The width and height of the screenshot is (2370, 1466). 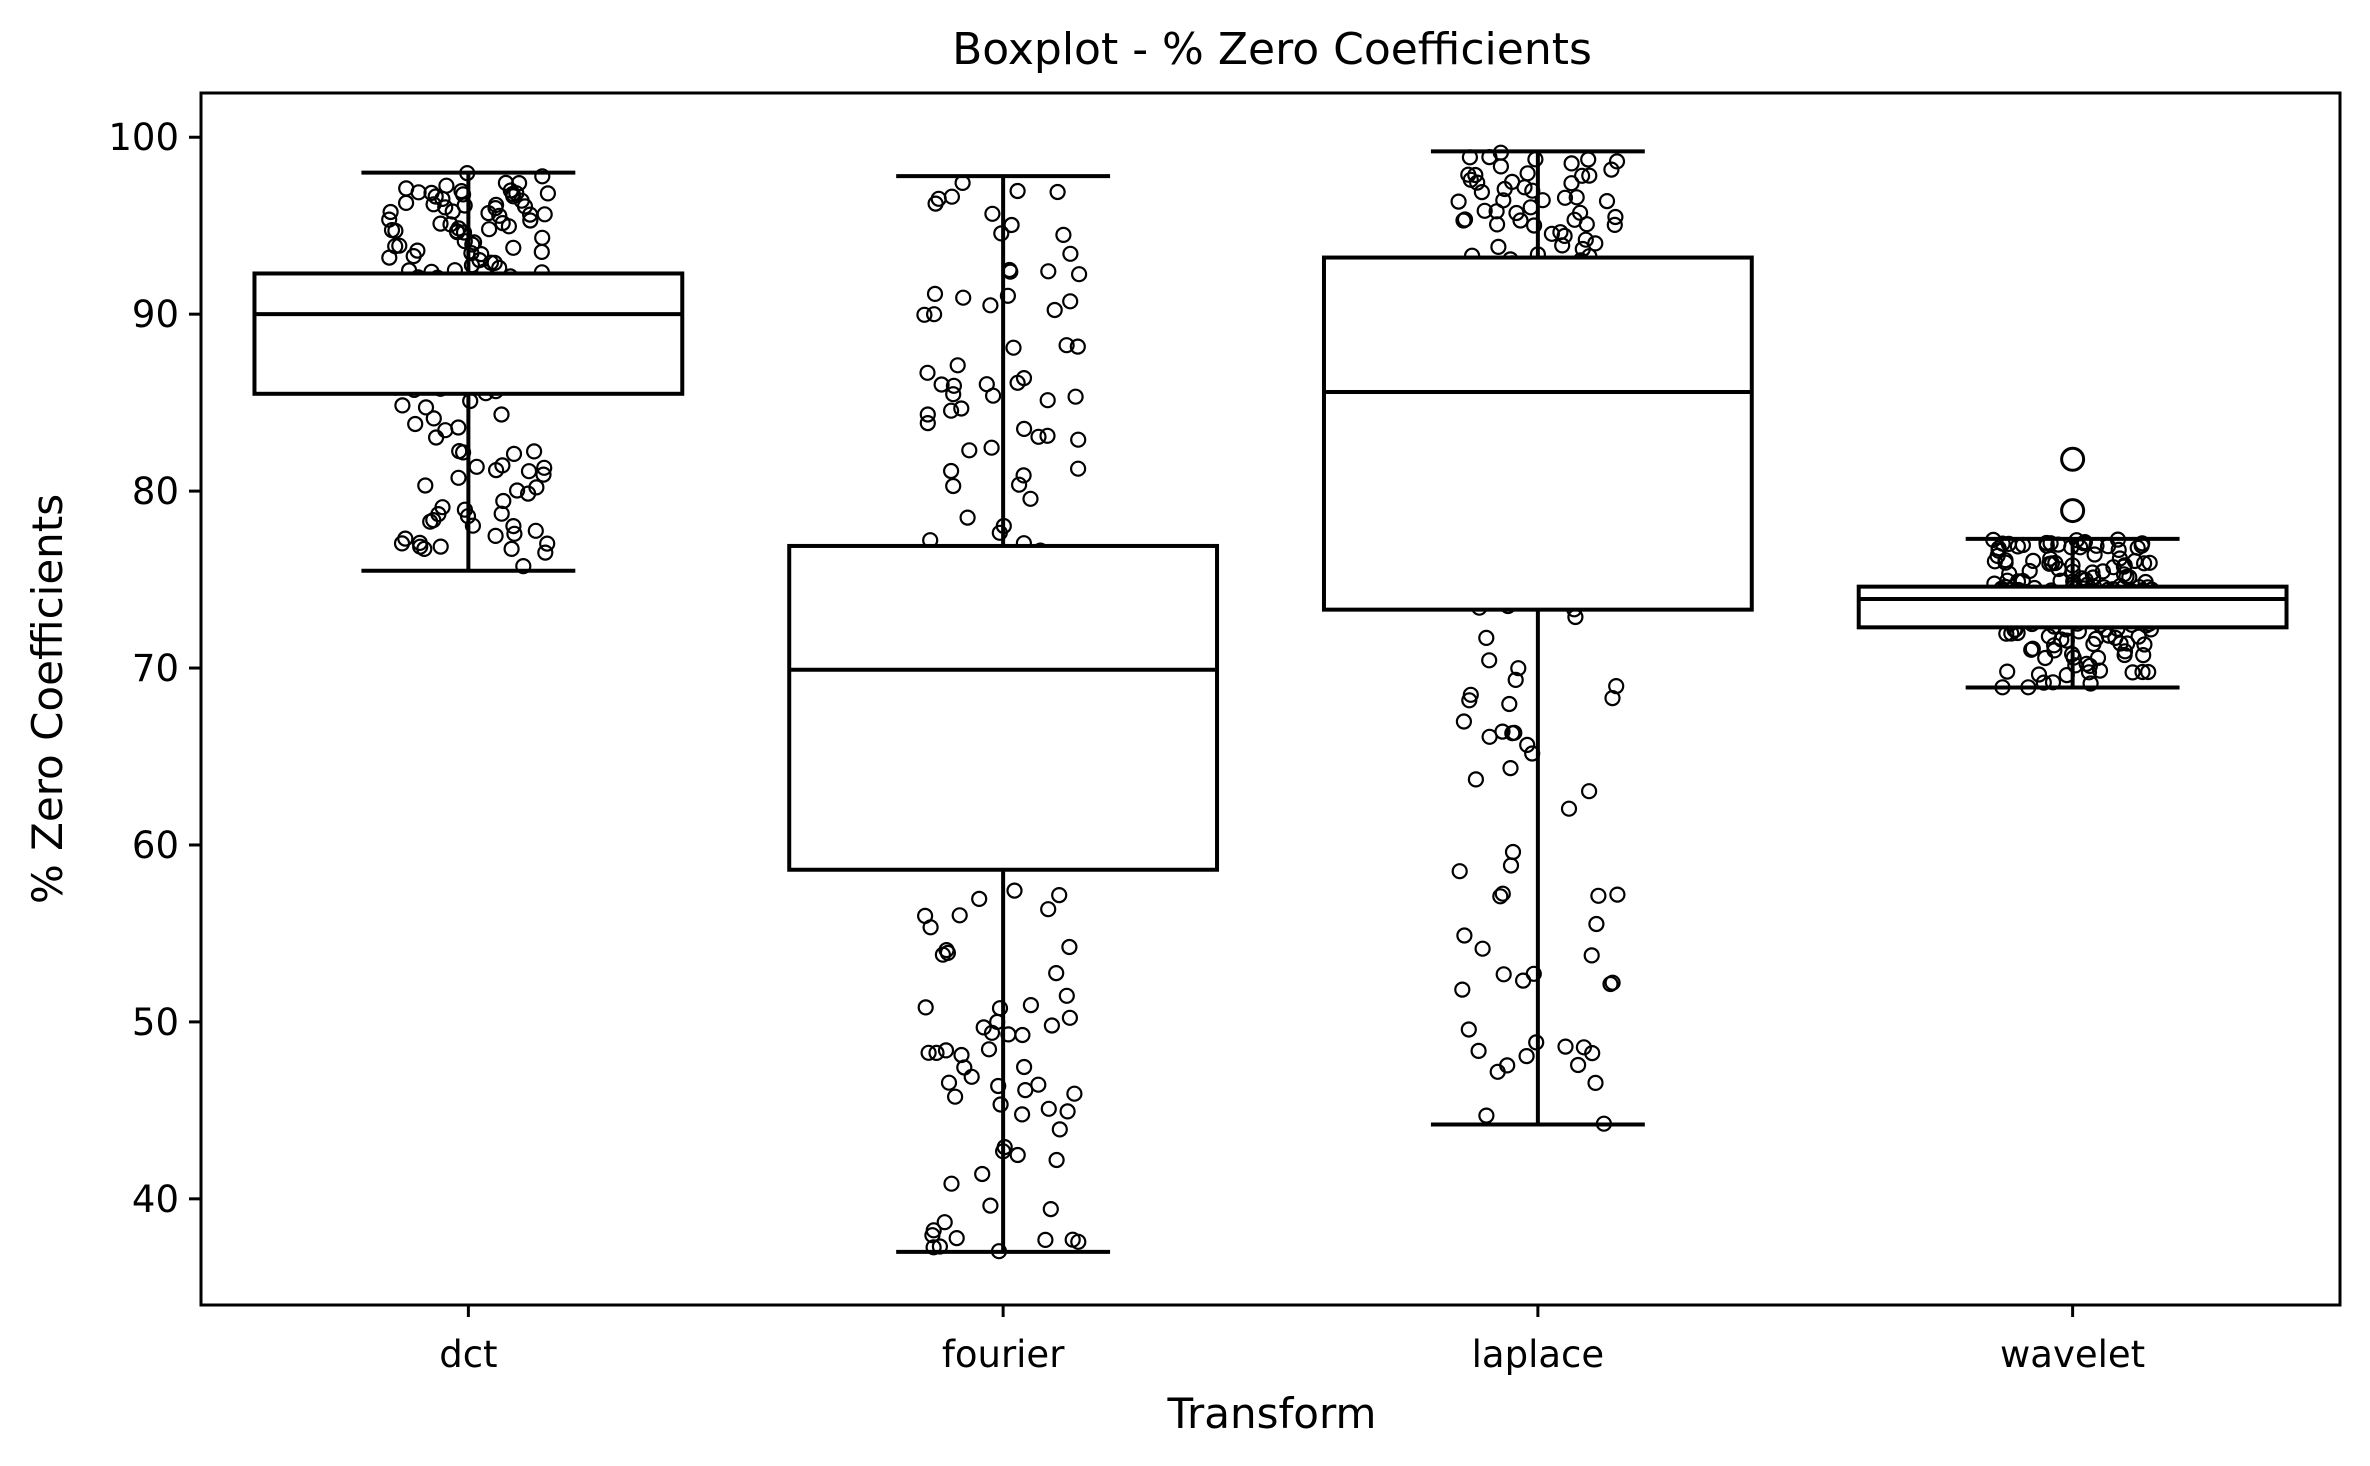 I want to click on x-tick-label: dct, so click(x=468, y=1354).